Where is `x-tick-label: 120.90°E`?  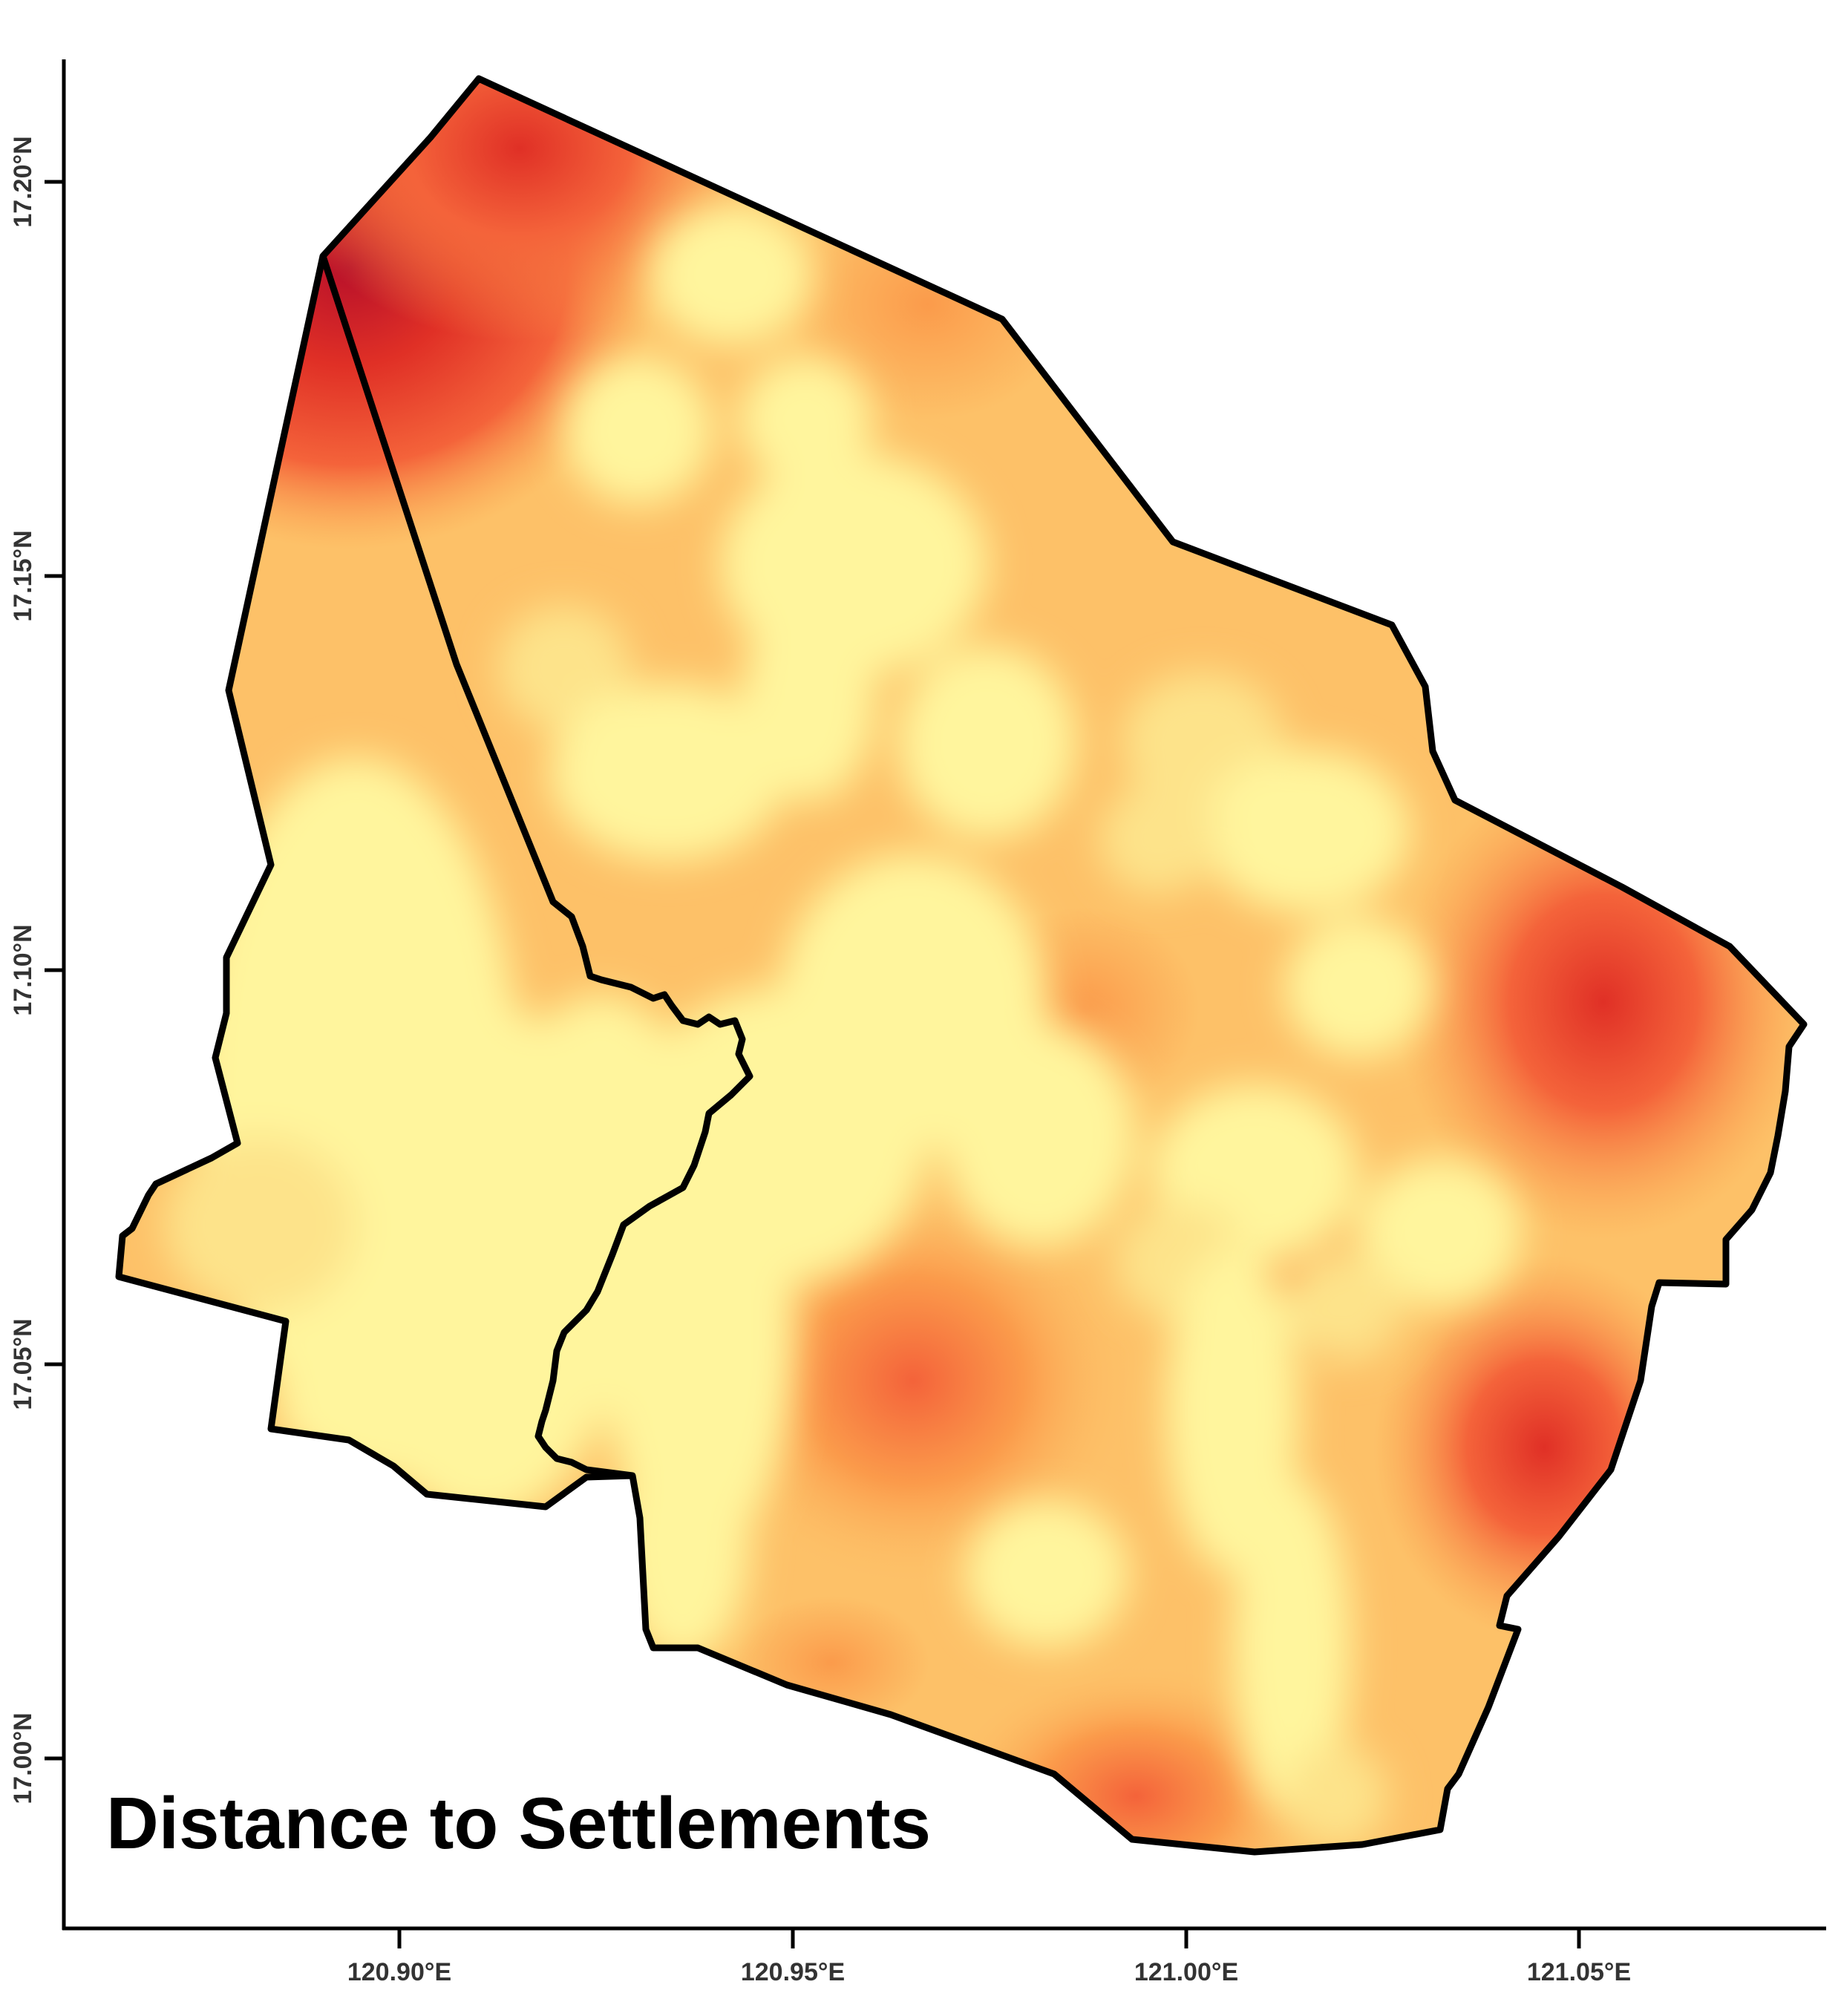 x-tick-label: 120.90°E is located at coordinates (399, 1972).